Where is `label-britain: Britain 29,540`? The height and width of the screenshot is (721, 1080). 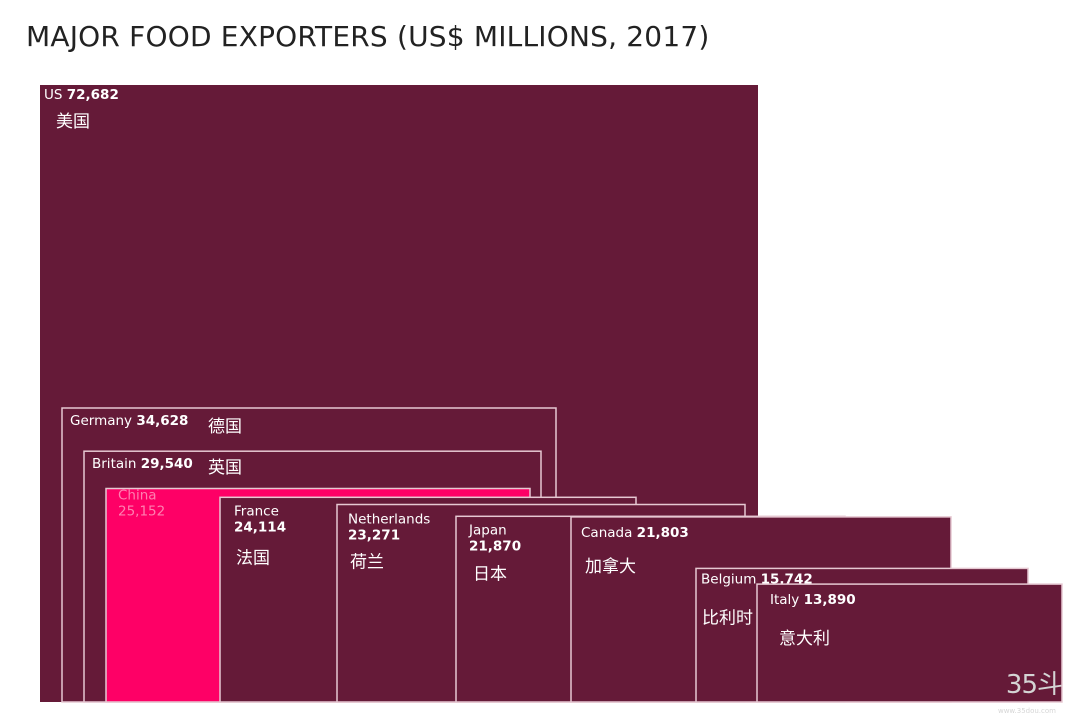
label-britain: Britain 29,540 is located at coordinates (142, 464).